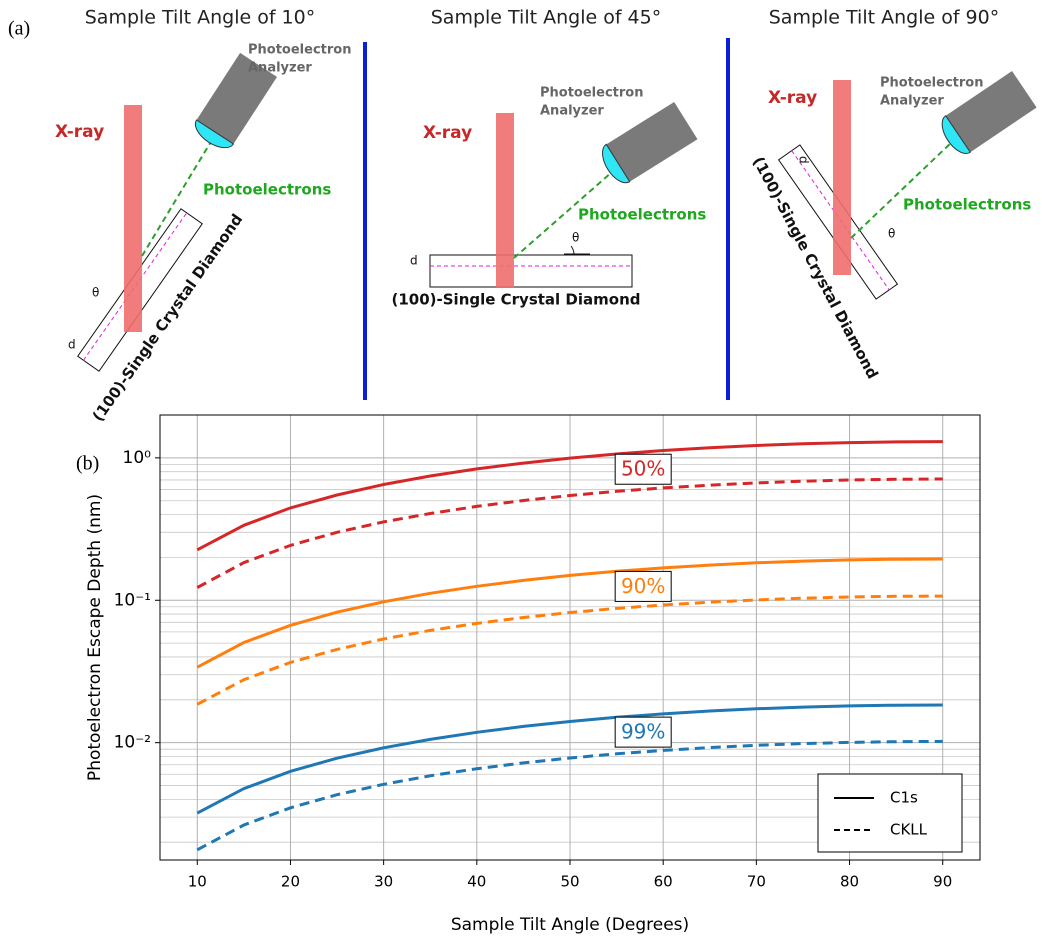 The width and height of the screenshot is (1042, 942). What do you see at coordinates (577, 250) in the screenshot?
I see `angle-mark` at bounding box center [577, 250].